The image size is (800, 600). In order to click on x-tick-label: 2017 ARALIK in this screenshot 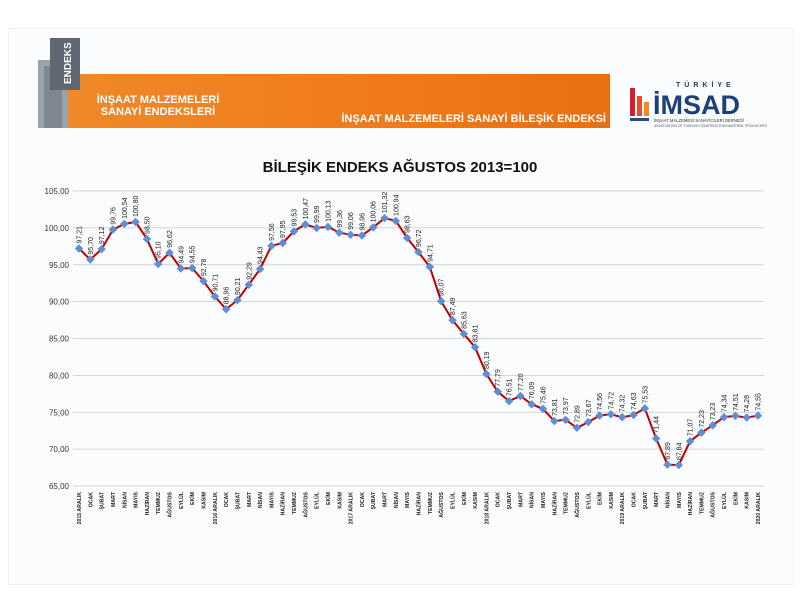, I will do `click(352, 508)`.